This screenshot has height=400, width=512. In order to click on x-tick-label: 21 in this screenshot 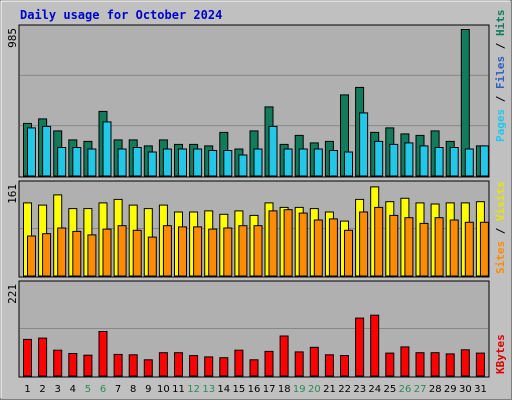, I will do `click(329, 389)`.